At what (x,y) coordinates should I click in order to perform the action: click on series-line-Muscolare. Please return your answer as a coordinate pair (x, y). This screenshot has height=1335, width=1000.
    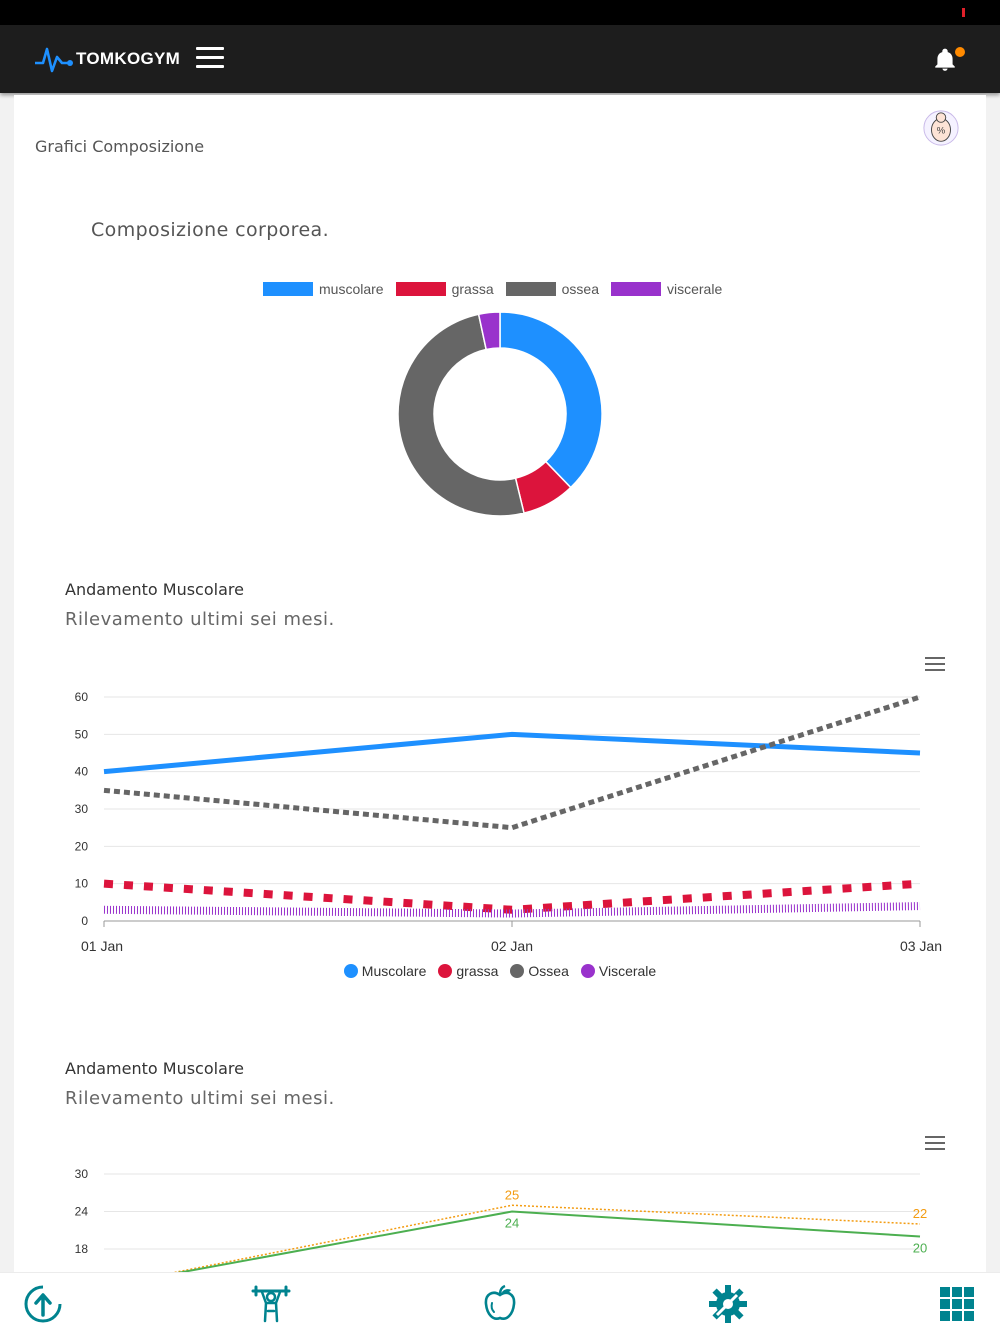
    Looking at the image, I should click on (512, 753).